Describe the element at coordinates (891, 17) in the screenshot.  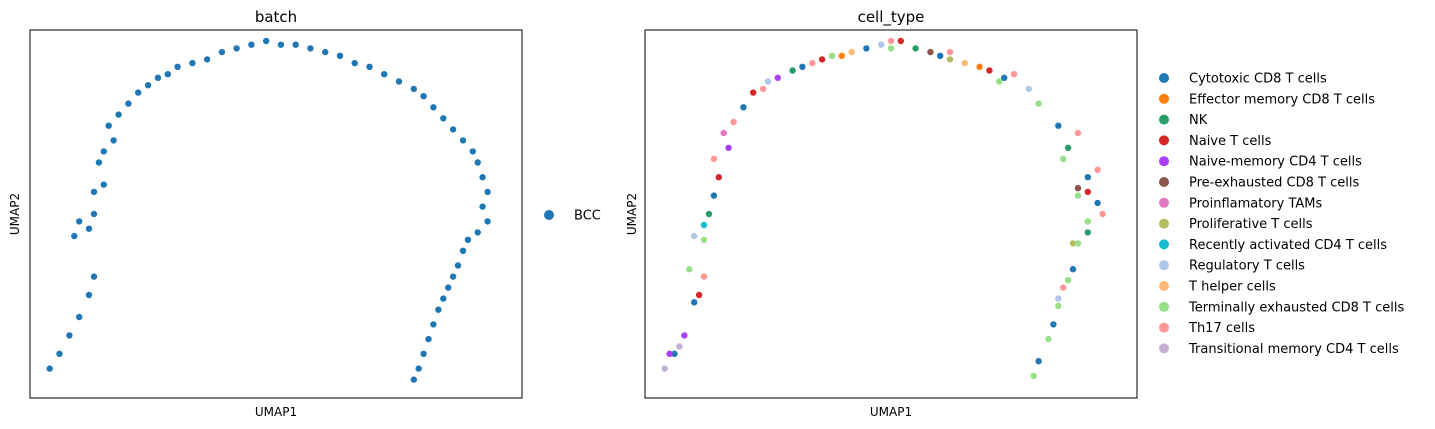
I see `chart-title: cell_type` at that location.